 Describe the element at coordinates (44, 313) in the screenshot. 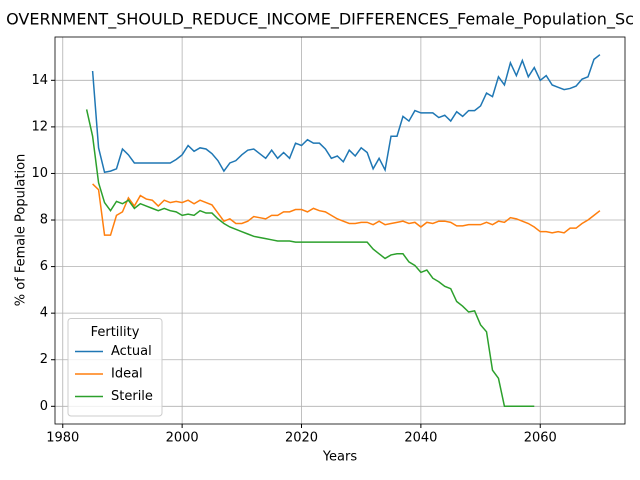

I see `y-tick-label: 4` at that location.